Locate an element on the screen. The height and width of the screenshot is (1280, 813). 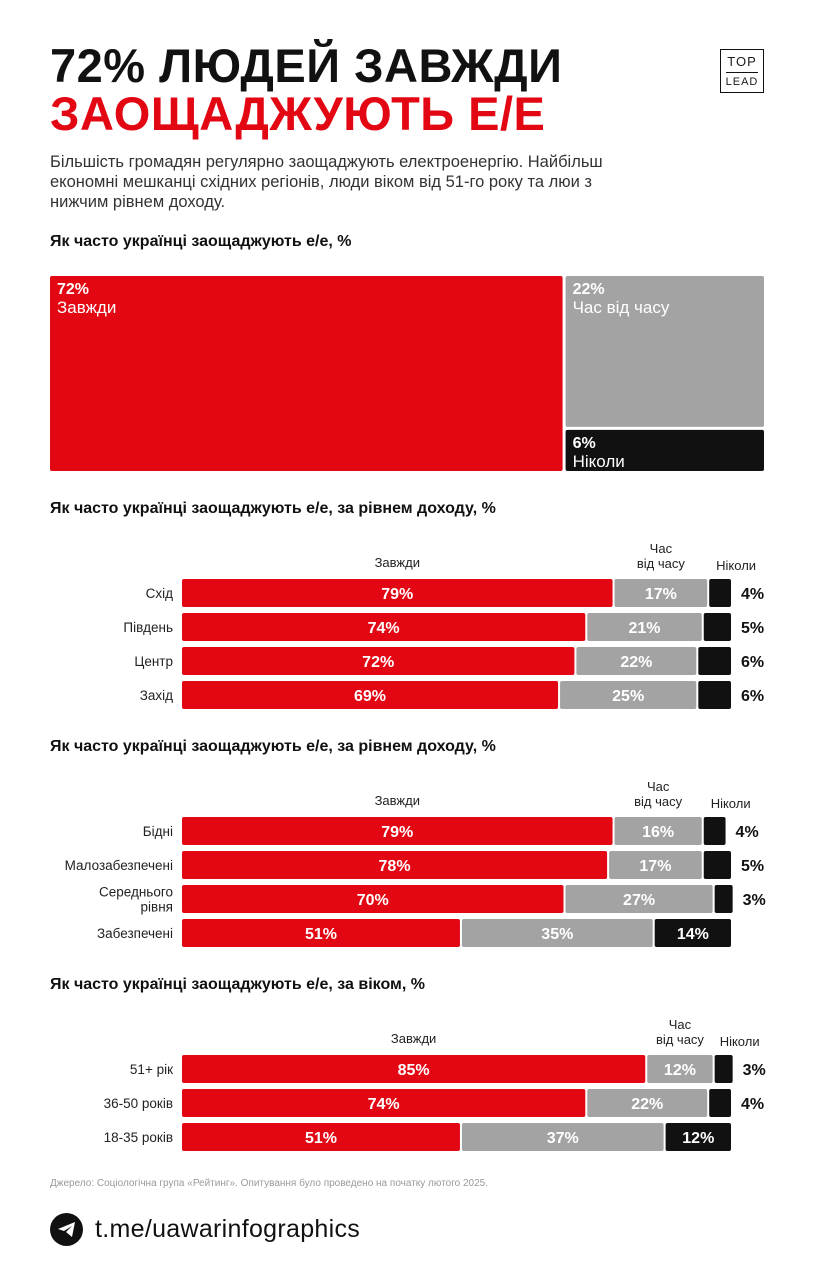
telegram-icon is located at coordinates (66, 1229).